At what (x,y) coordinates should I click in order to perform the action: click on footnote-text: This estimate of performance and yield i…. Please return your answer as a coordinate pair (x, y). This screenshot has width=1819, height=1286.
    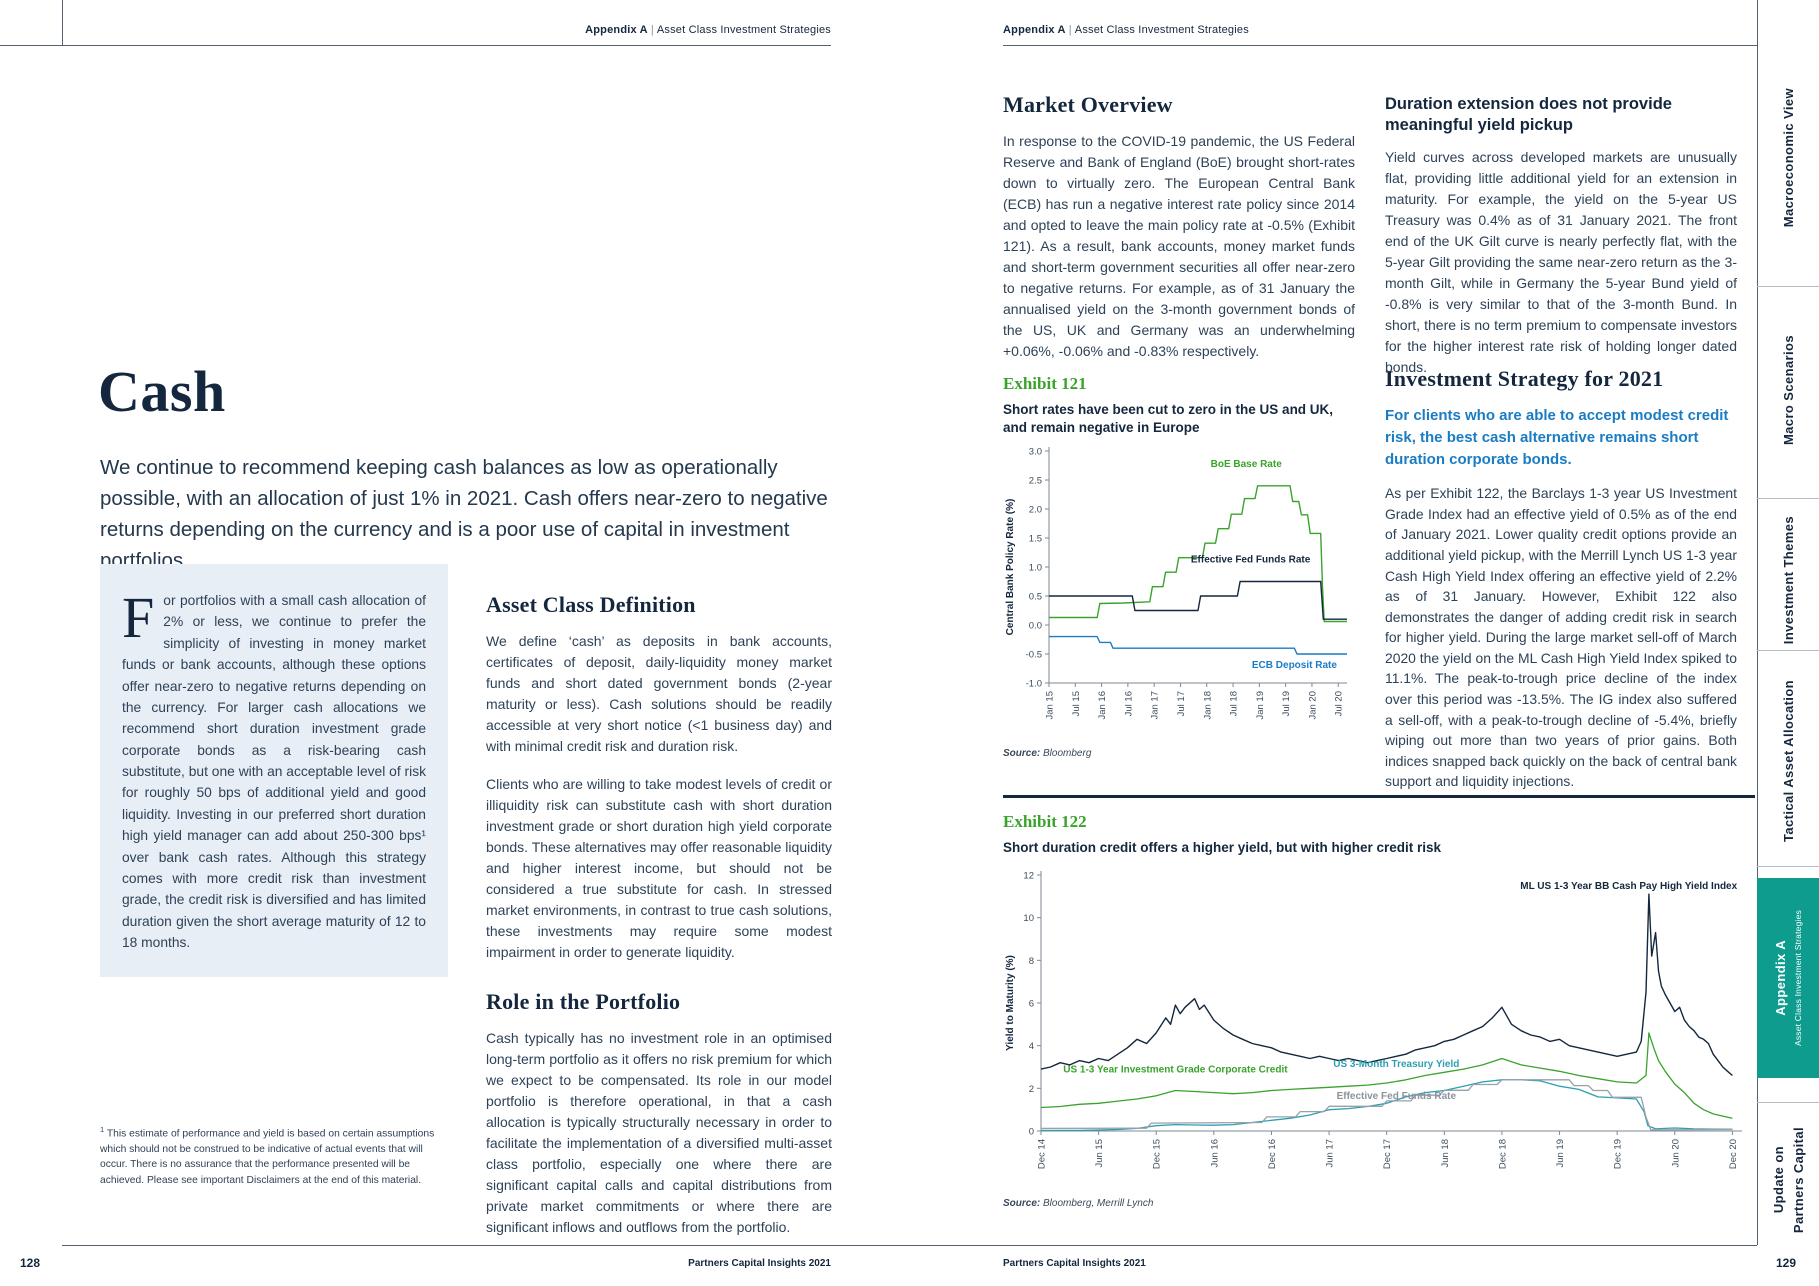
    Looking at the image, I should click on (267, 1157).